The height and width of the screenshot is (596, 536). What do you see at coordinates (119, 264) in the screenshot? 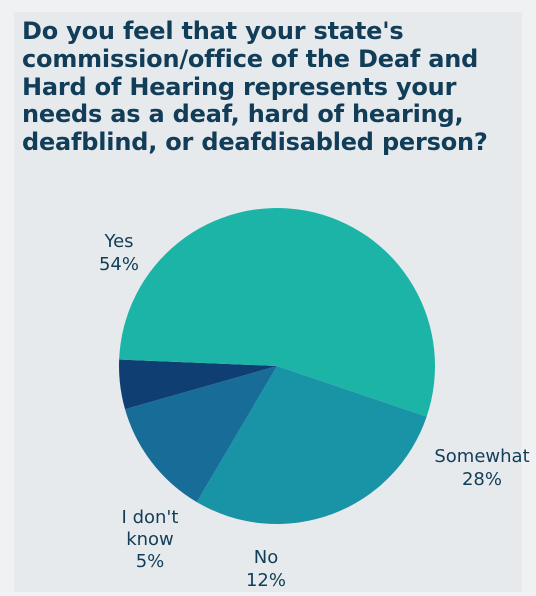
I see `slice-value-yes: 54%` at bounding box center [119, 264].